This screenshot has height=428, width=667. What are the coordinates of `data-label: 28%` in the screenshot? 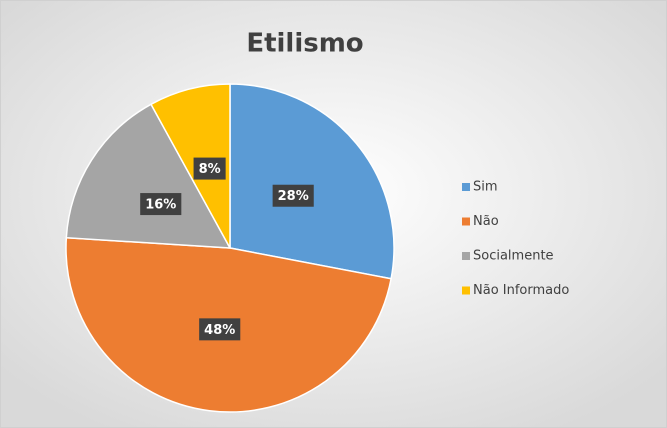 It's located at (293, 195).